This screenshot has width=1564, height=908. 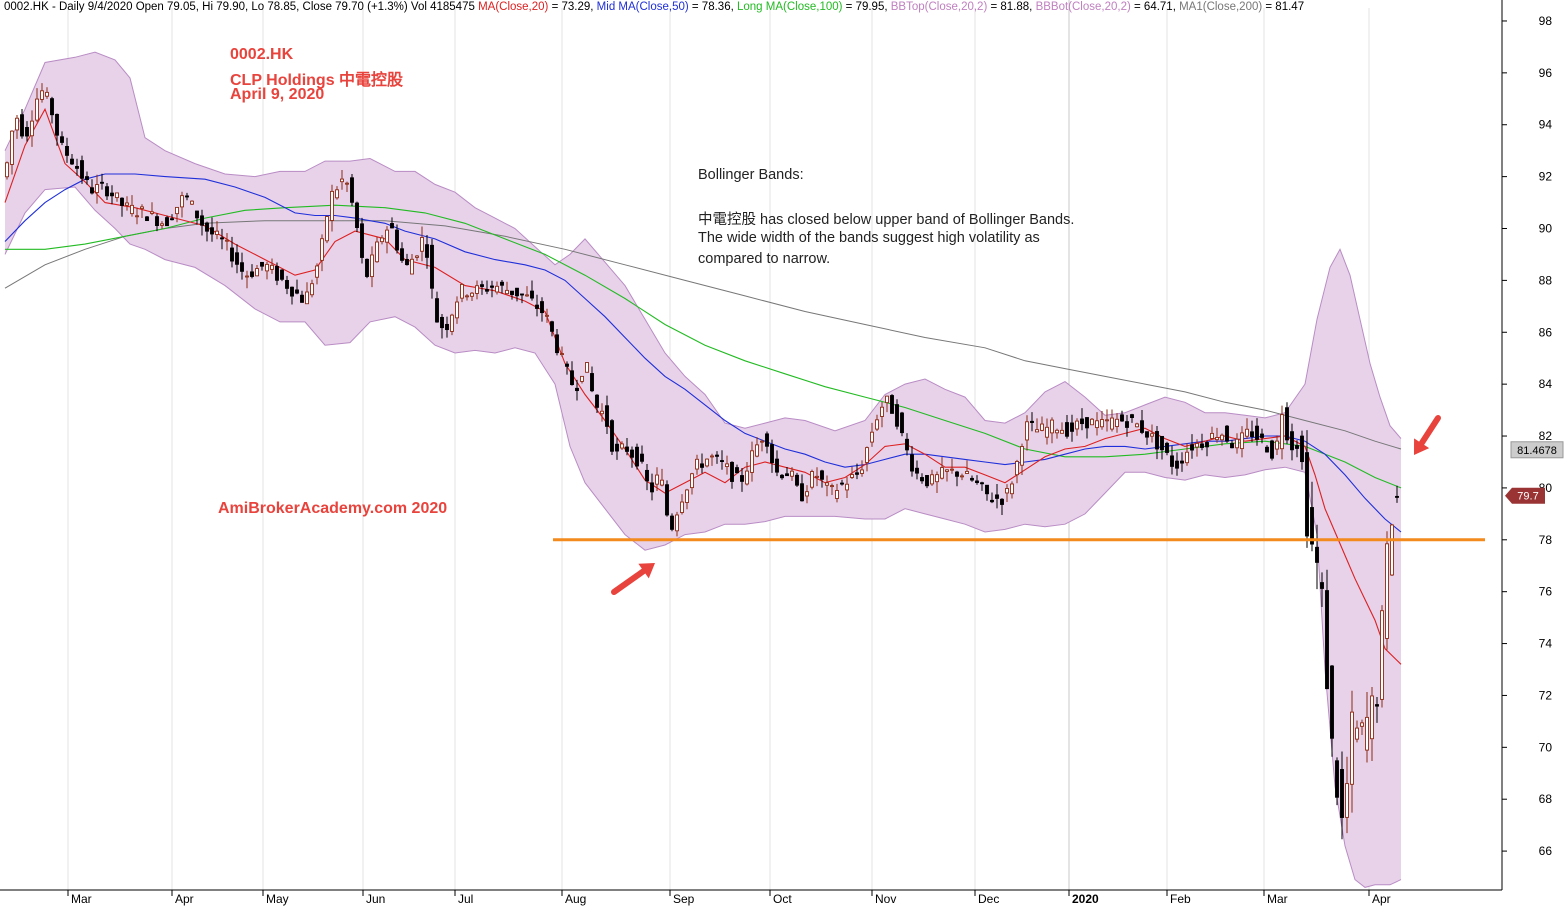 I want to click on y-tick-label: 94, so click(x=1546, y=125).